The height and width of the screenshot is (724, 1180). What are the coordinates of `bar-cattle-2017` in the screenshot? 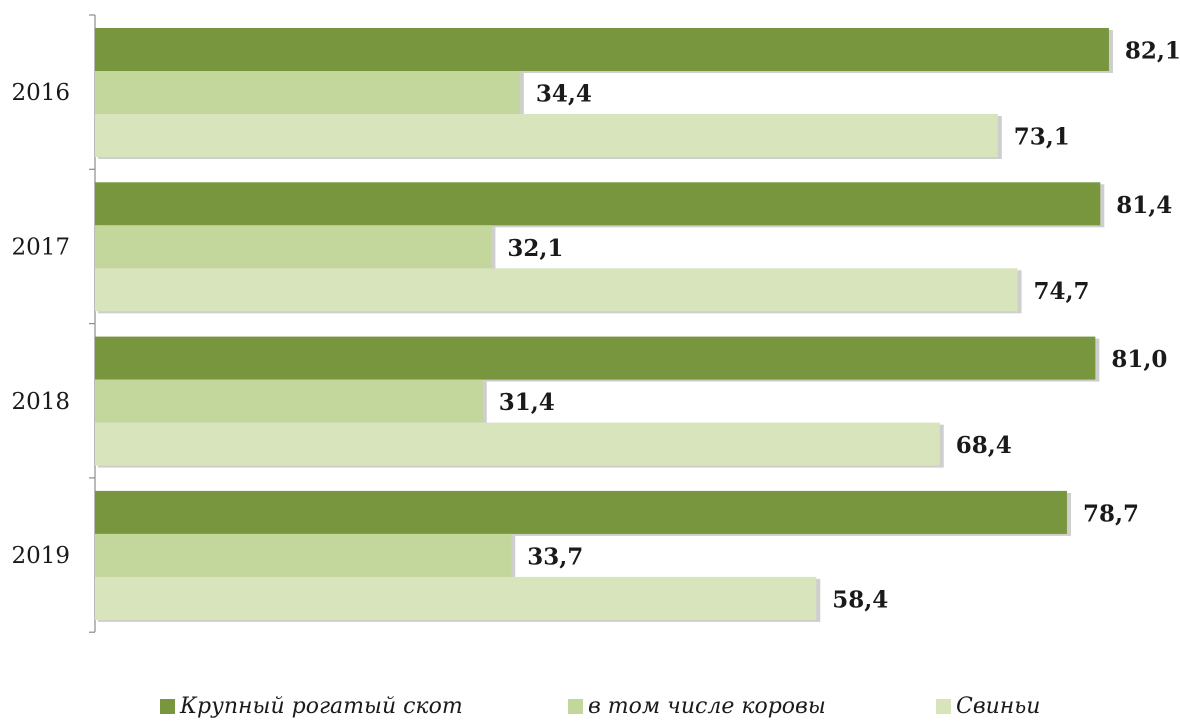 It's located at (598, 204).